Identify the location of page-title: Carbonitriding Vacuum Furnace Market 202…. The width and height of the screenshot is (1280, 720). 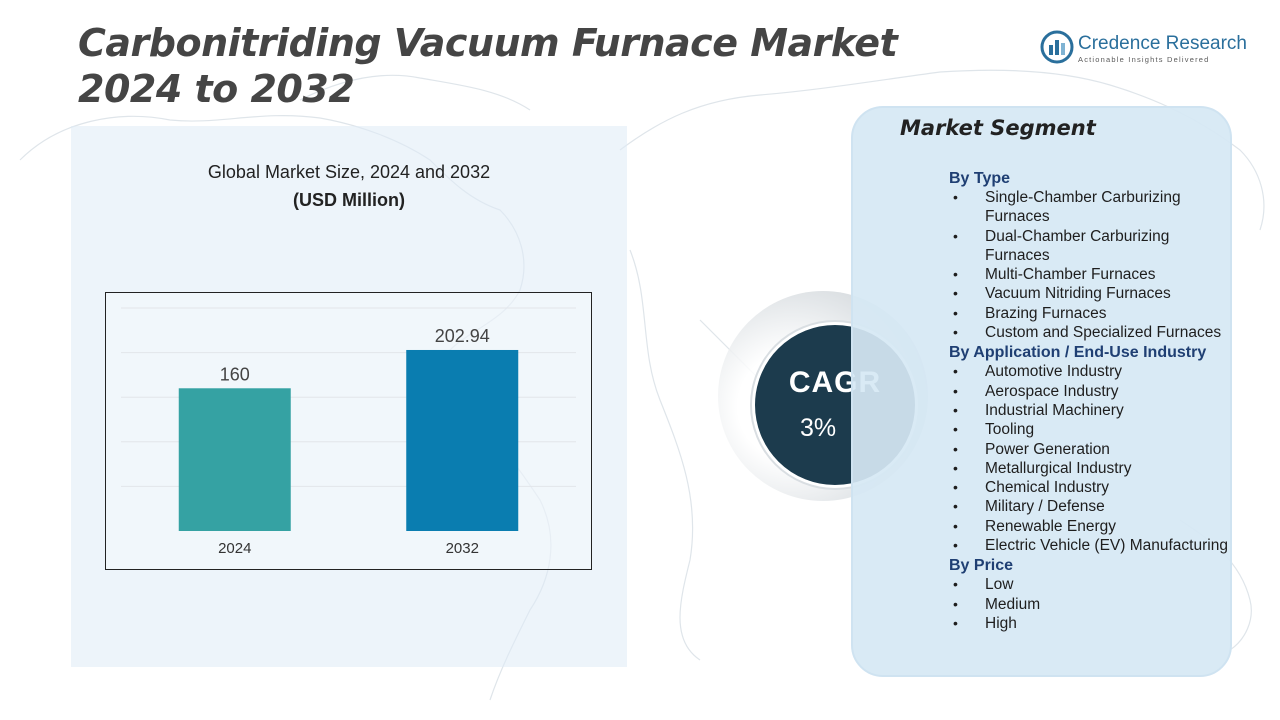
(508, 66).